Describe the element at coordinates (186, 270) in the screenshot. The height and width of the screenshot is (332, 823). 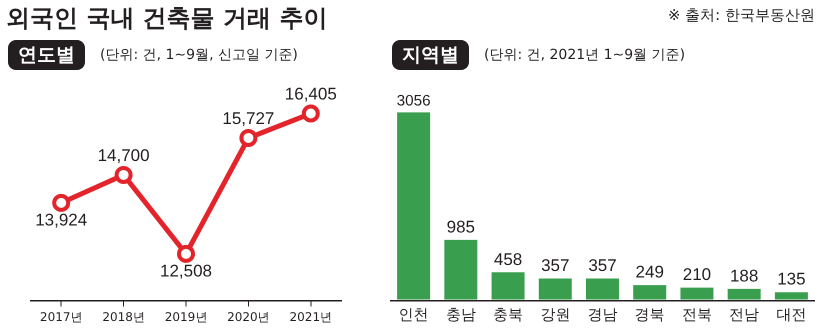
I see `data-label: 12,508` at that location.